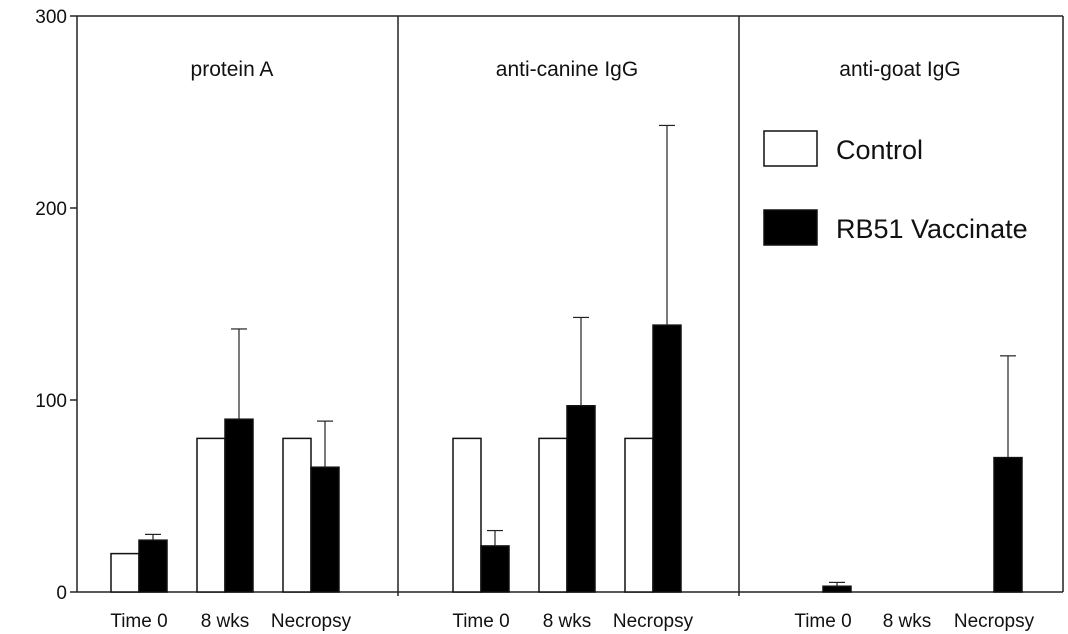 Image resolution: width=1068 pixels, height=634 pixels. What do you see at coordinates (51, 17) in the screenshot?
I see `y-tick-label: 300` at bounding box center [51, 17].